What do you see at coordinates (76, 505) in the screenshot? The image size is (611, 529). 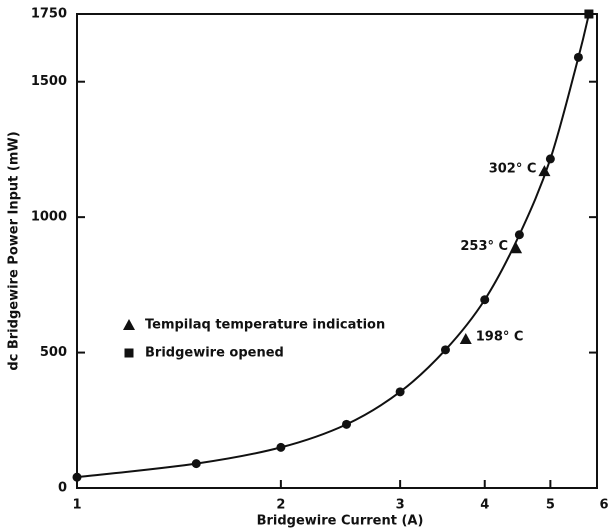 I see `x-tick-label: 1` at bounding box center [76, 505].